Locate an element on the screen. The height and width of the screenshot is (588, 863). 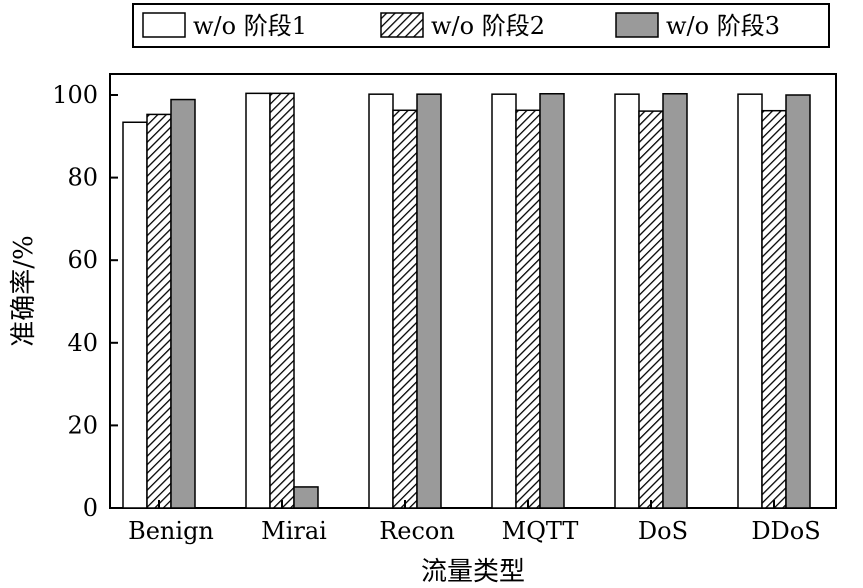
y-tick-label-60: 60 is located at coordinates (82, 260).